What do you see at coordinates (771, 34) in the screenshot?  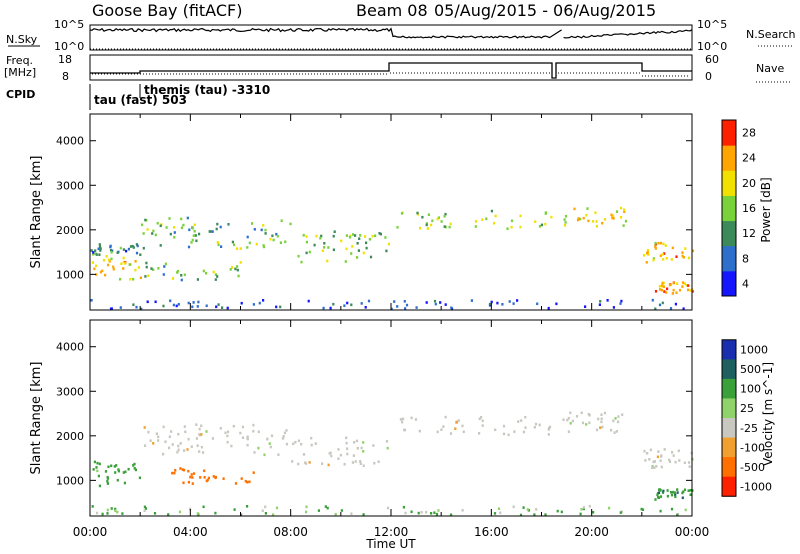 I see `nsearch-label: N.Search` at bounding box center [771, 34].